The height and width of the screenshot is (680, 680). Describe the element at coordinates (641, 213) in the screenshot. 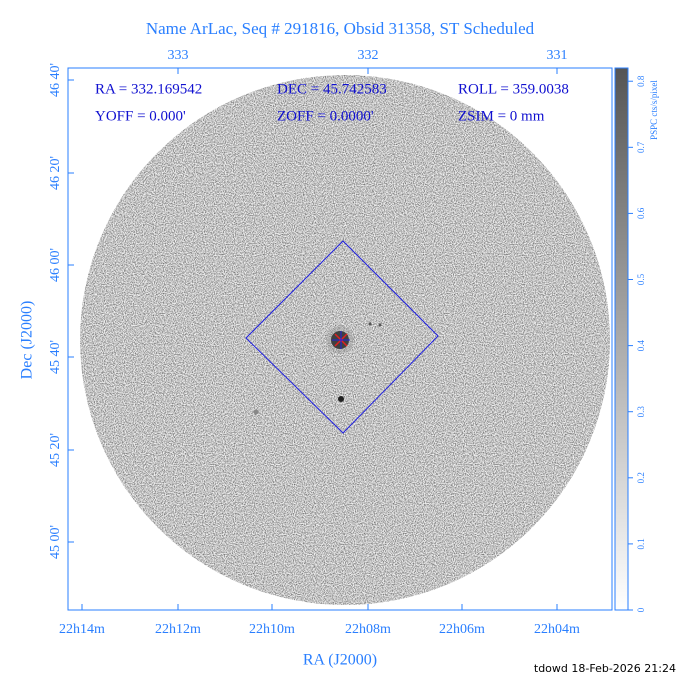

I see `colorbar-tick-label: 0.6` at that location.